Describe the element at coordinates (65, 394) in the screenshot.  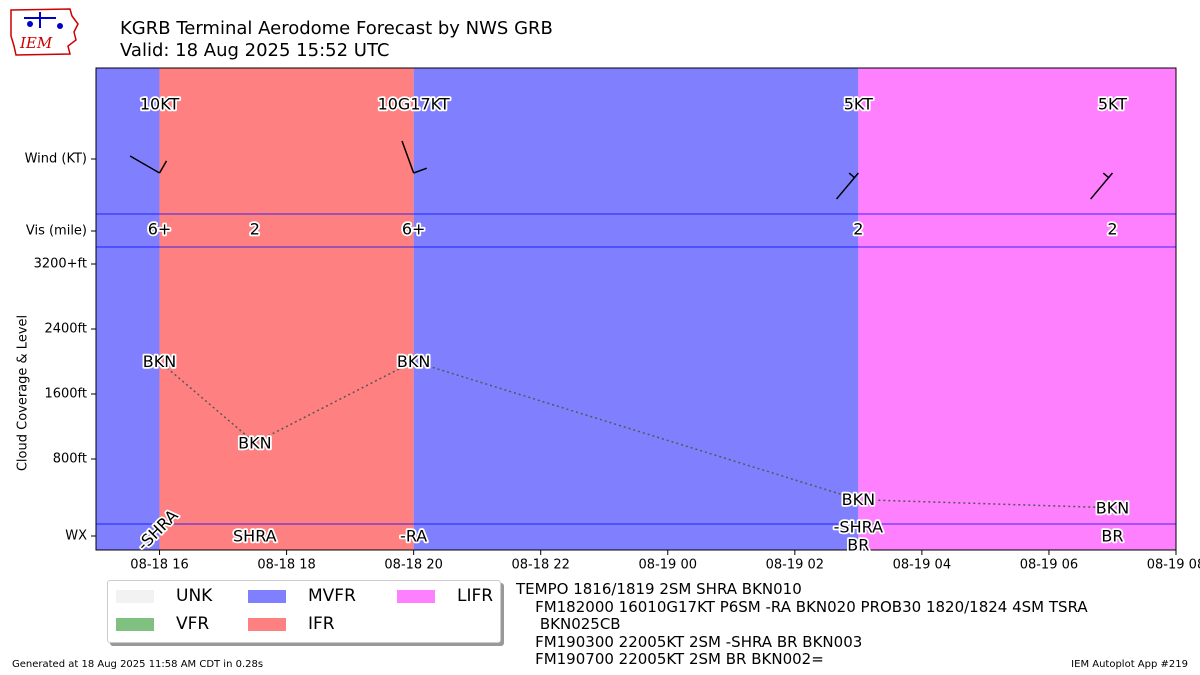
I see `y-tick-label-cloud: 1600ft` at that location.